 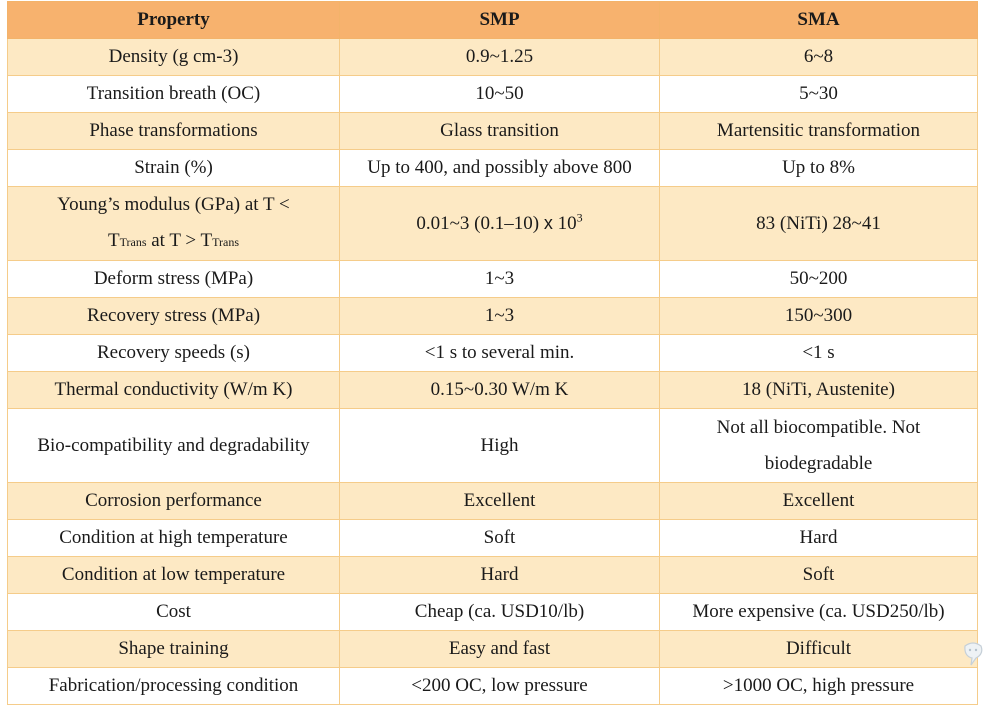 I want to click on smp-cell: Hard, so click(x=499, y=575).